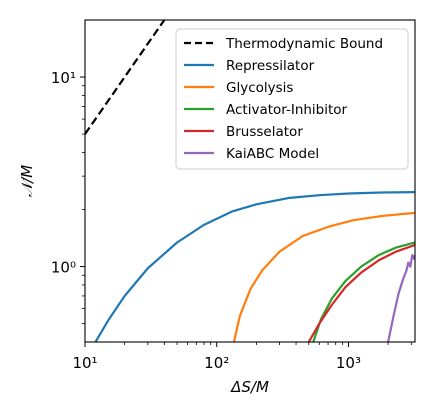  I want to click on x-axis-label: ΔS/M, so click(249, 387).